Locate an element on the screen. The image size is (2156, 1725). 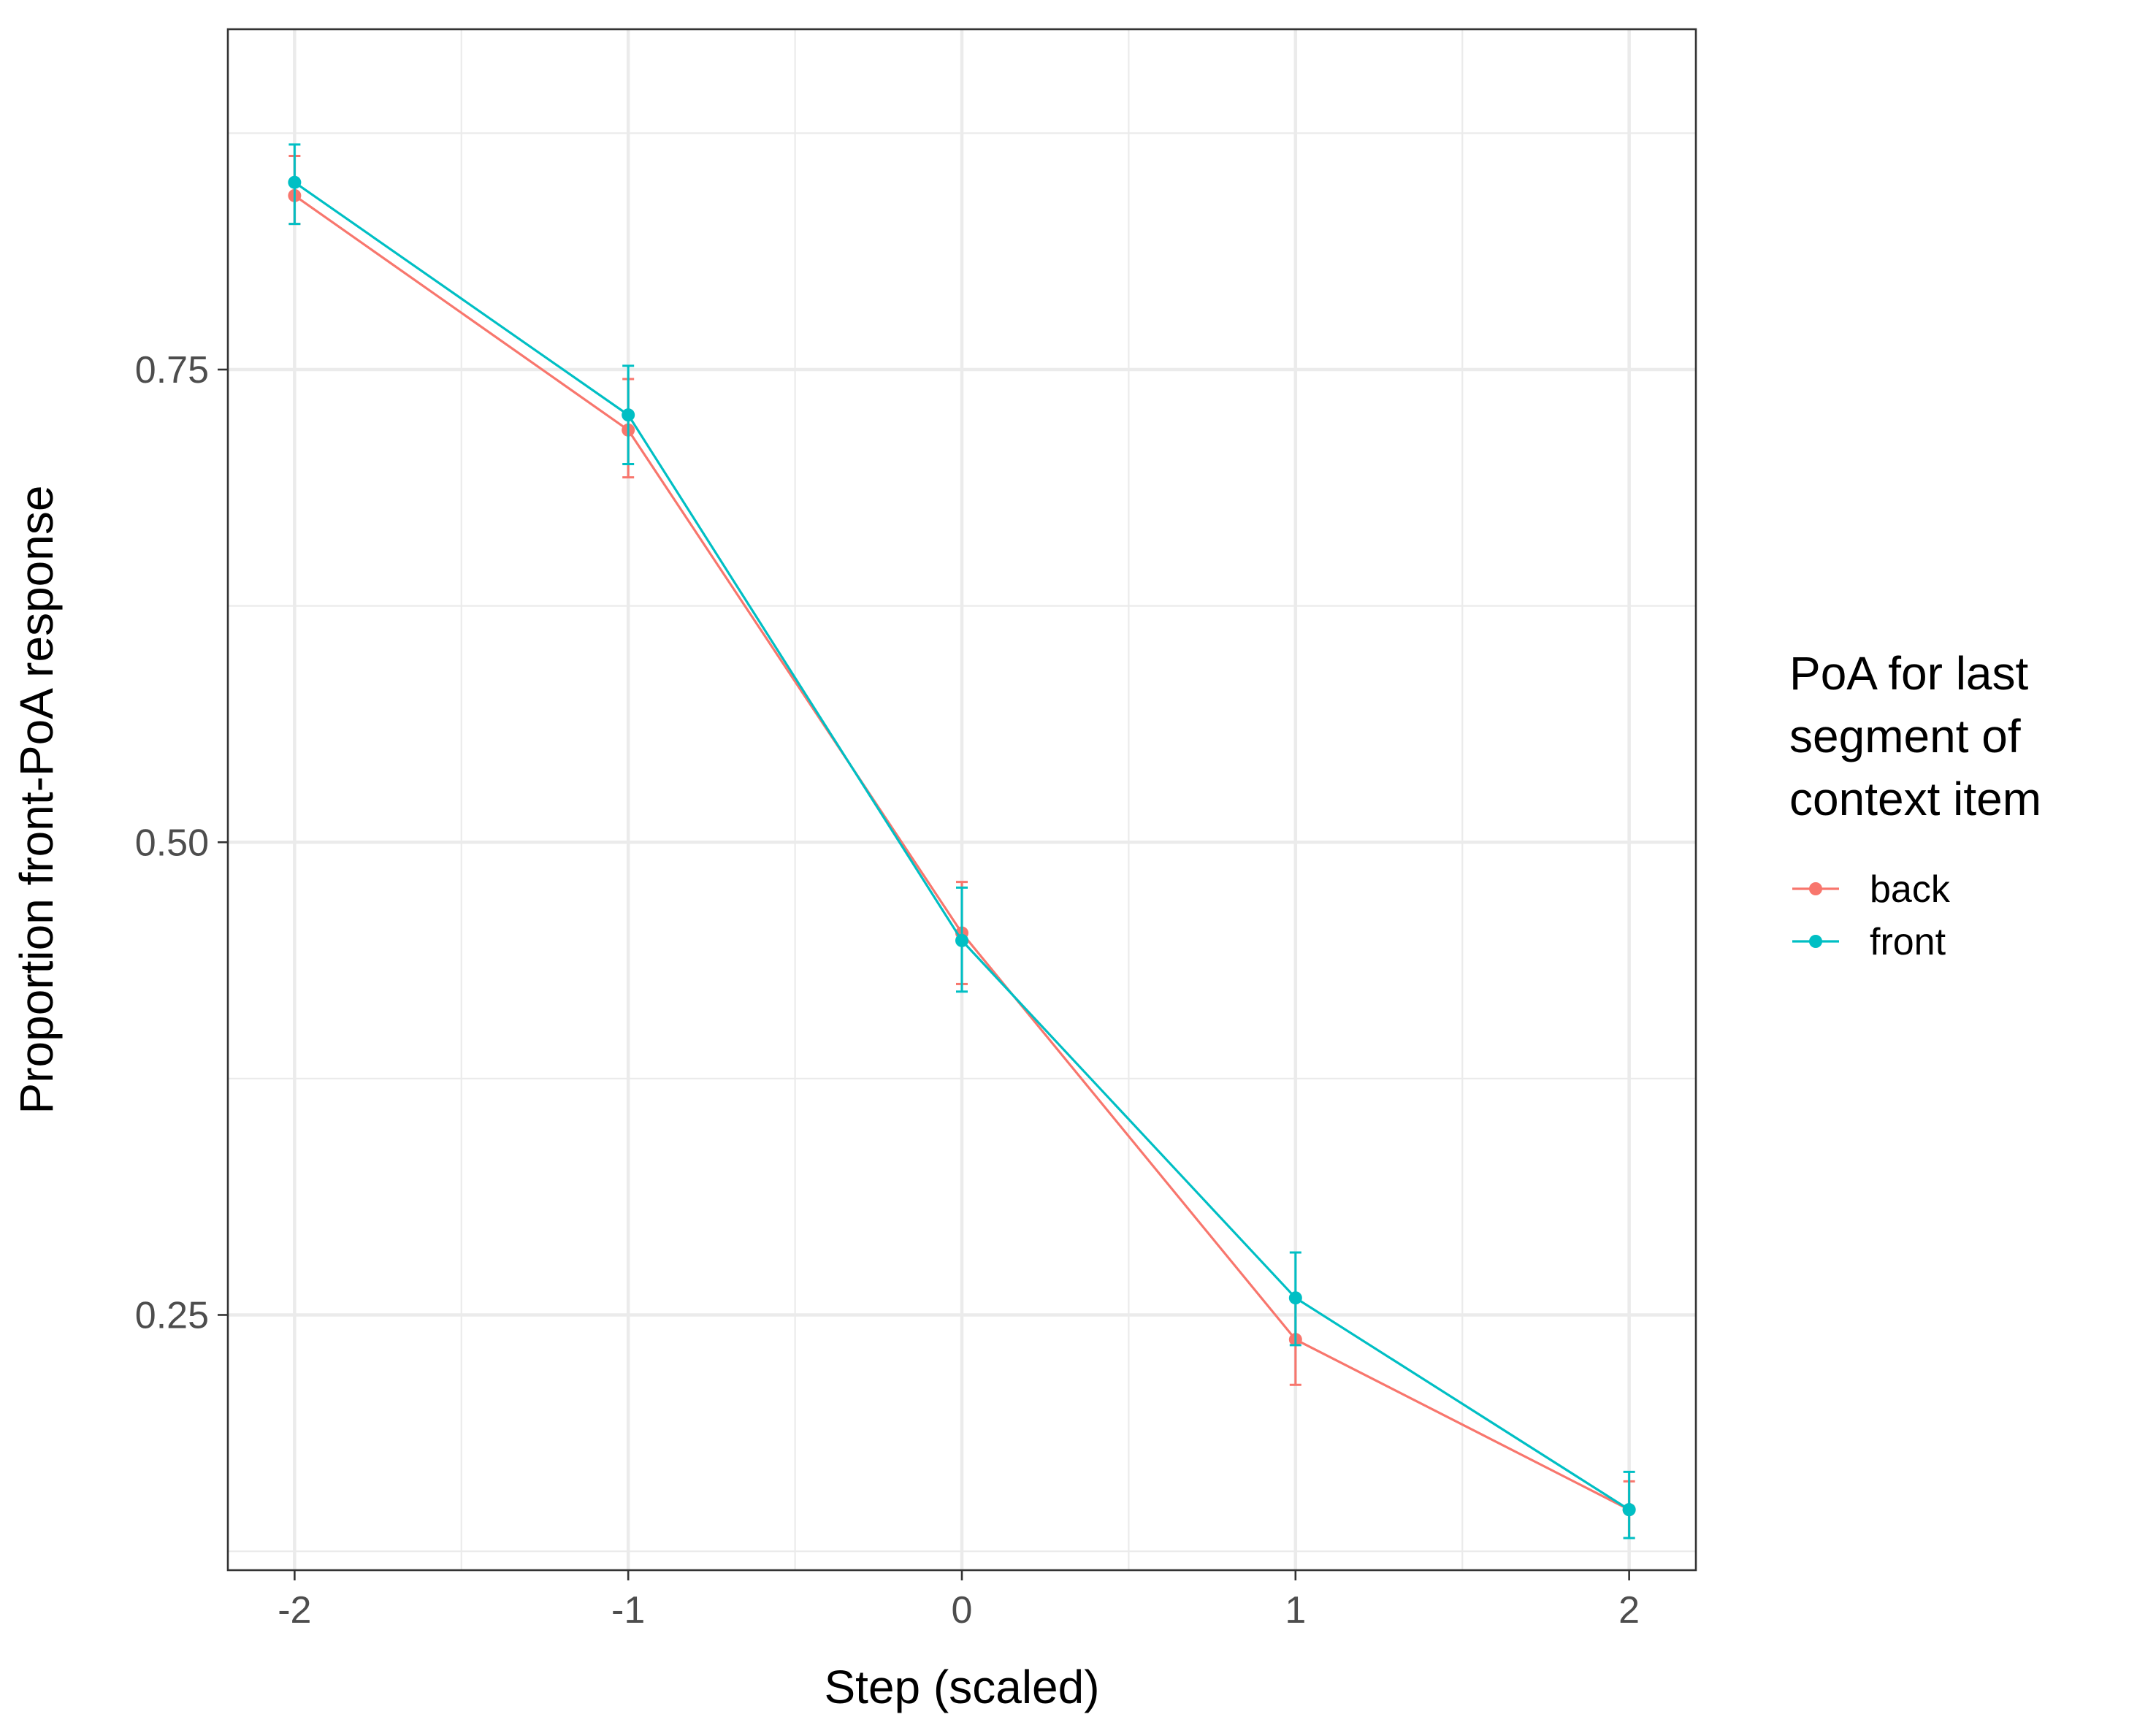
legend-key-back is located at coordinates (1816, 888).